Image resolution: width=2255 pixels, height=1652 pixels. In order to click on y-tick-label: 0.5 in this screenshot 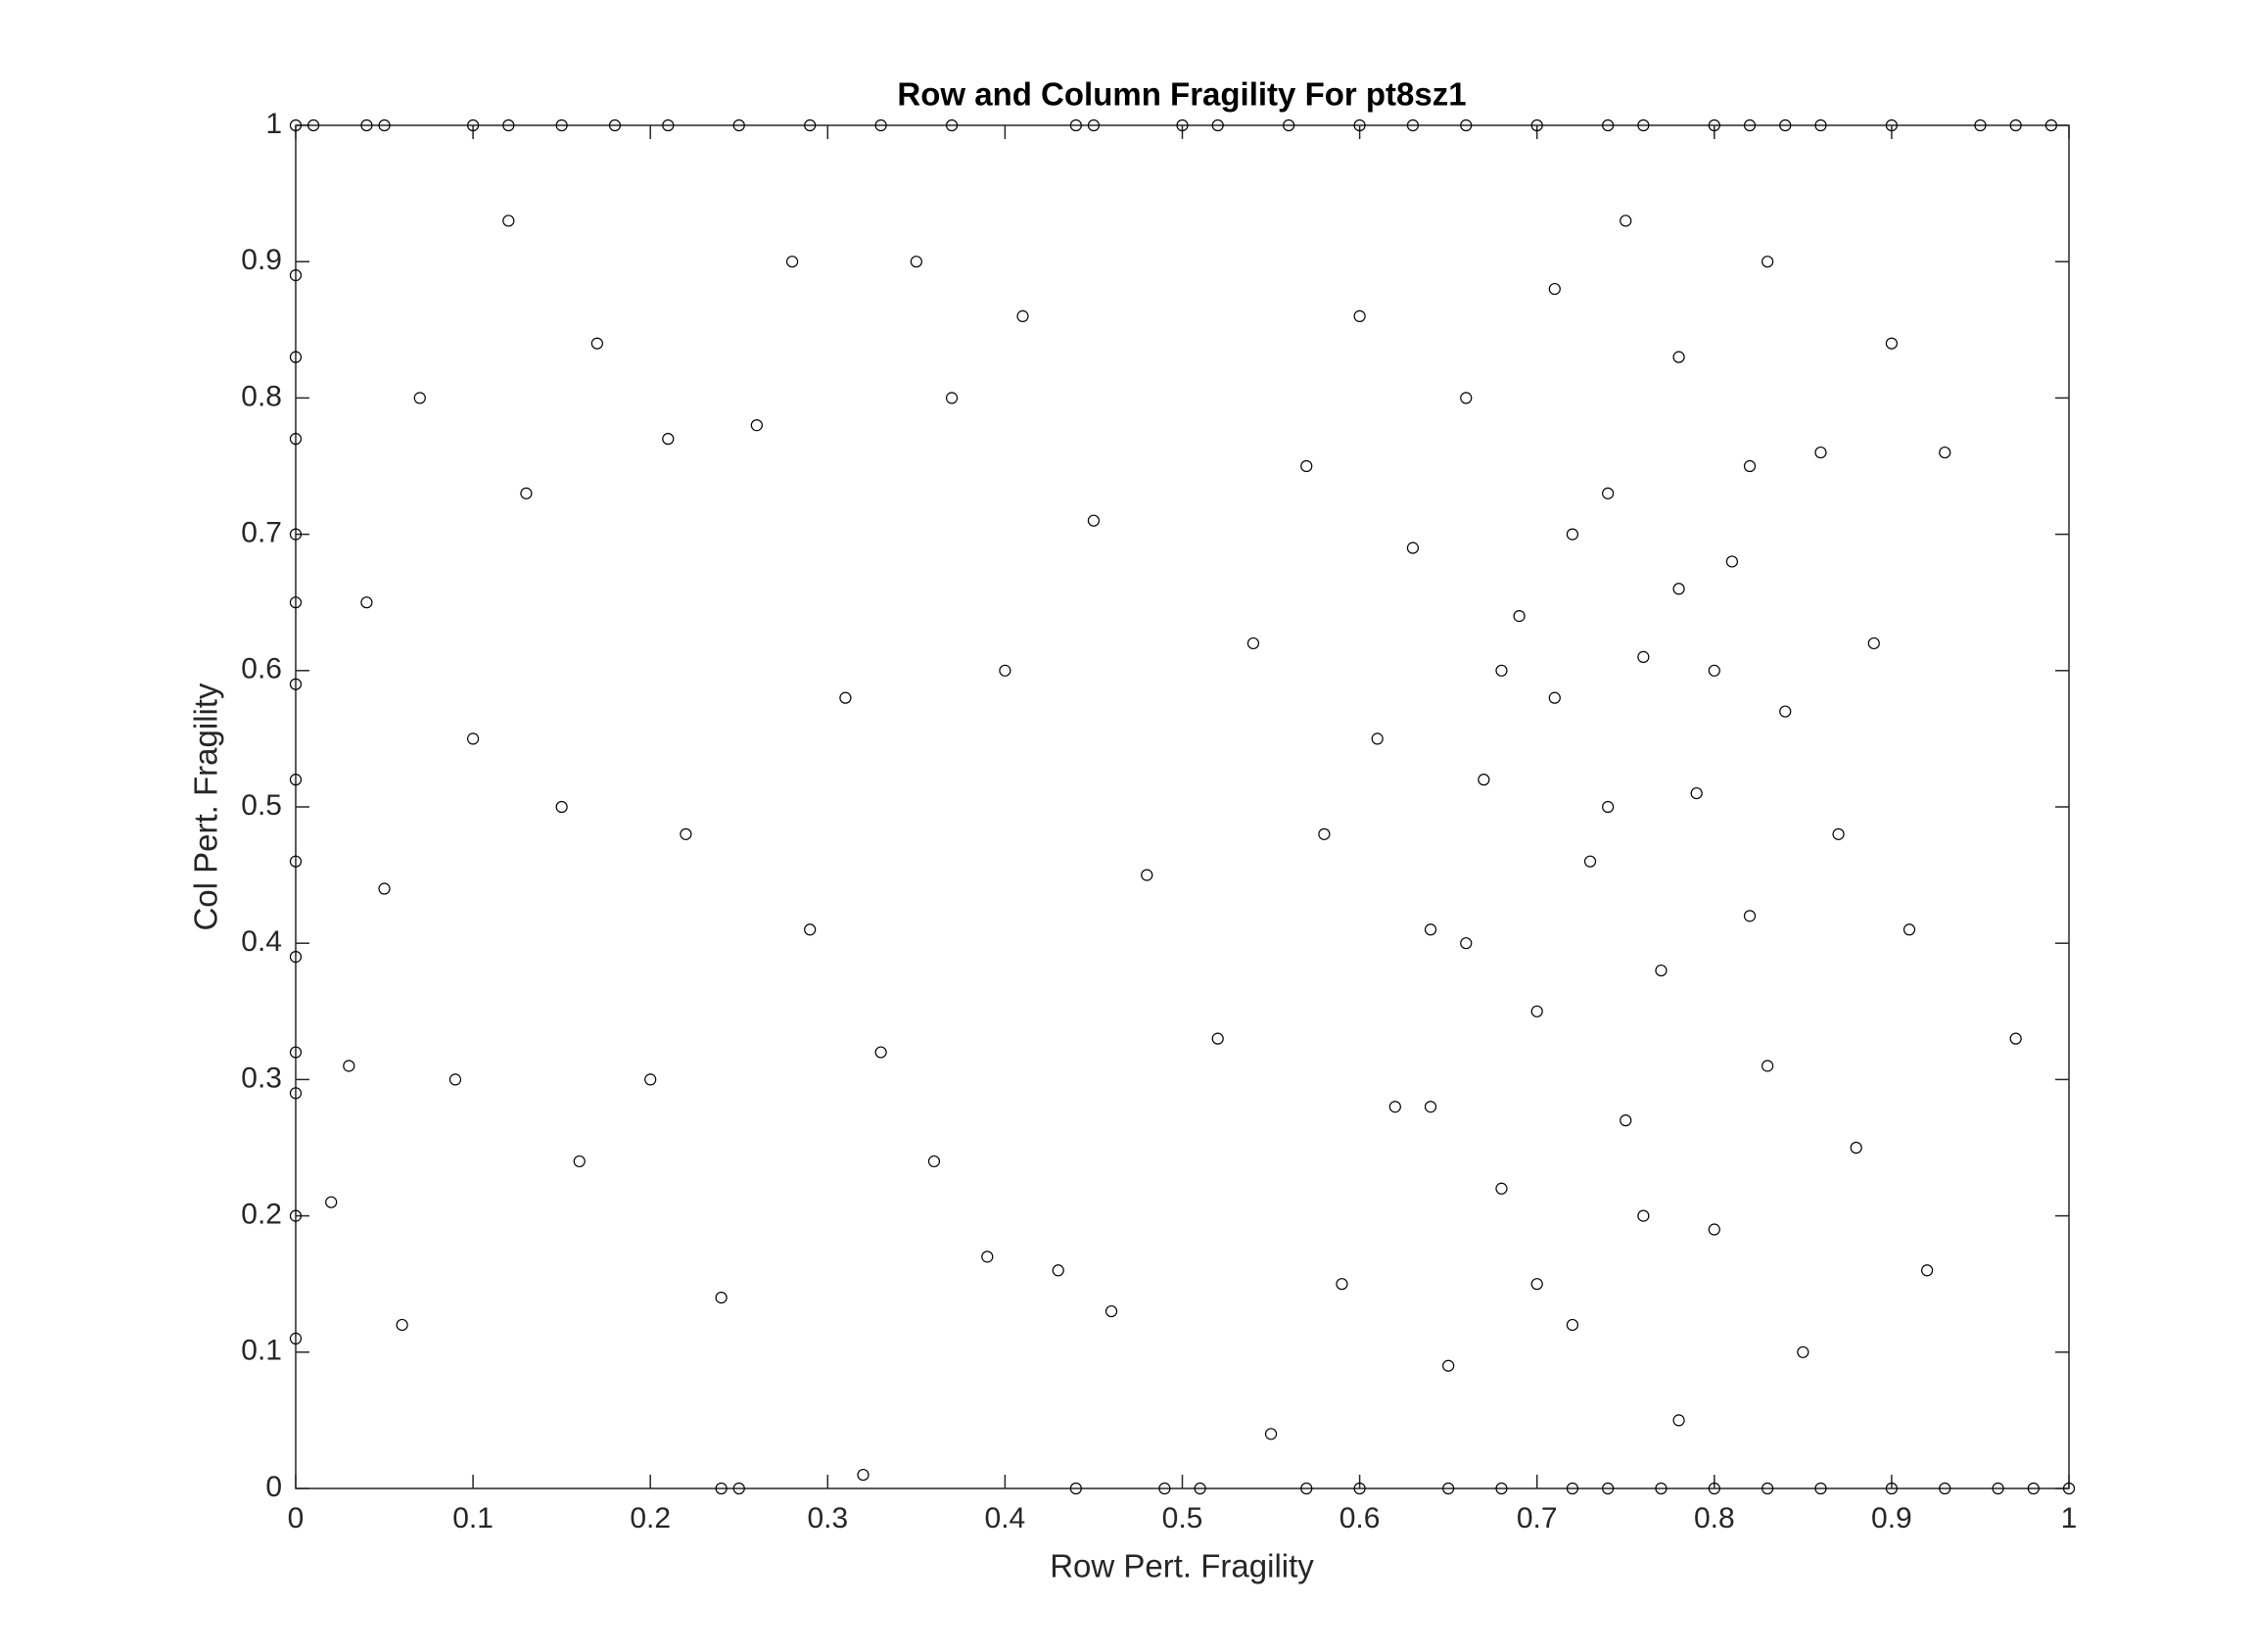, I will do `click(261, 805)`.